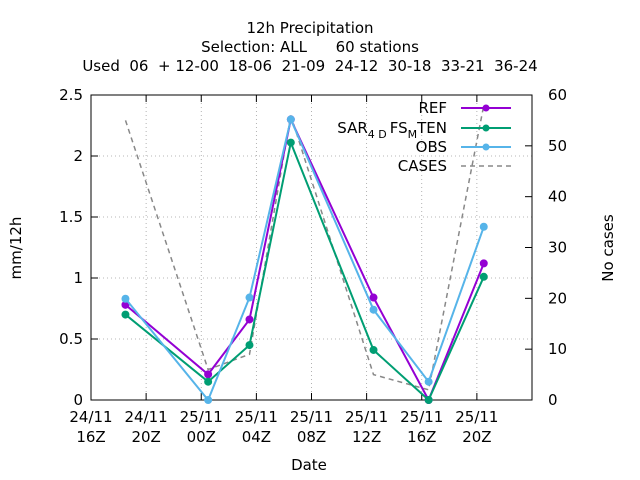 Image resolution: width=640 pixels, height=480 pixels. Describe the element at coordinates (422, 166) in the screenshot. I see `legend-label-cases: CASES` at that location.